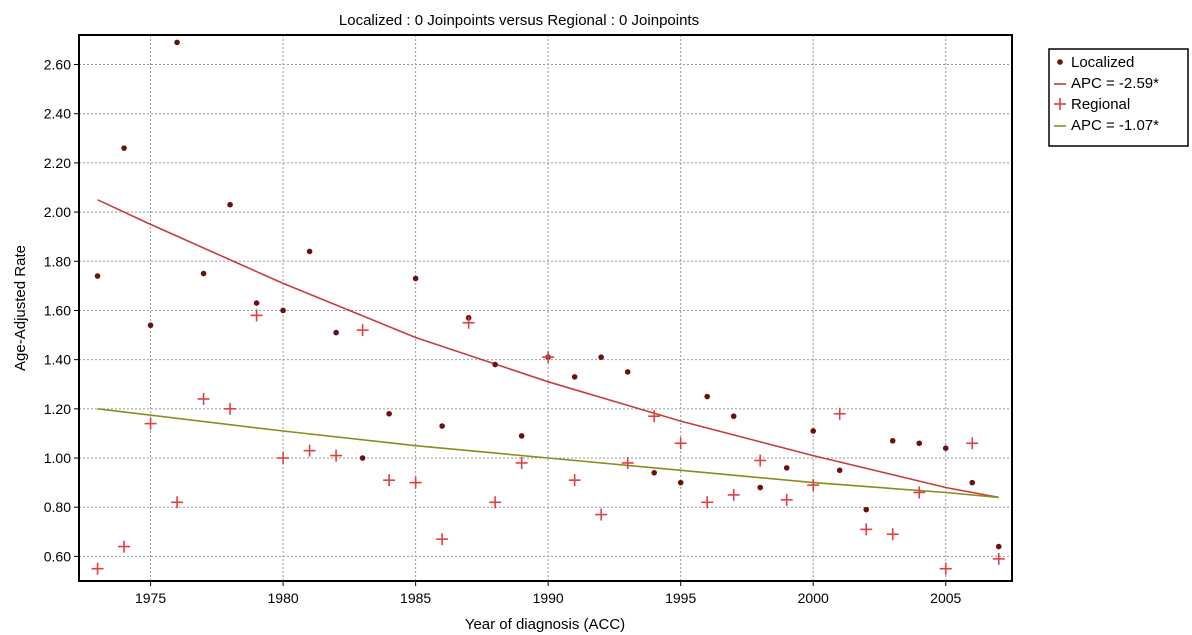 The height and width of the screenshot is (635, 1192). What do you see at coordinates (150, 598) in the screenshot?
I see `x-tick-label: 1975` at bounding box center [150, 598].